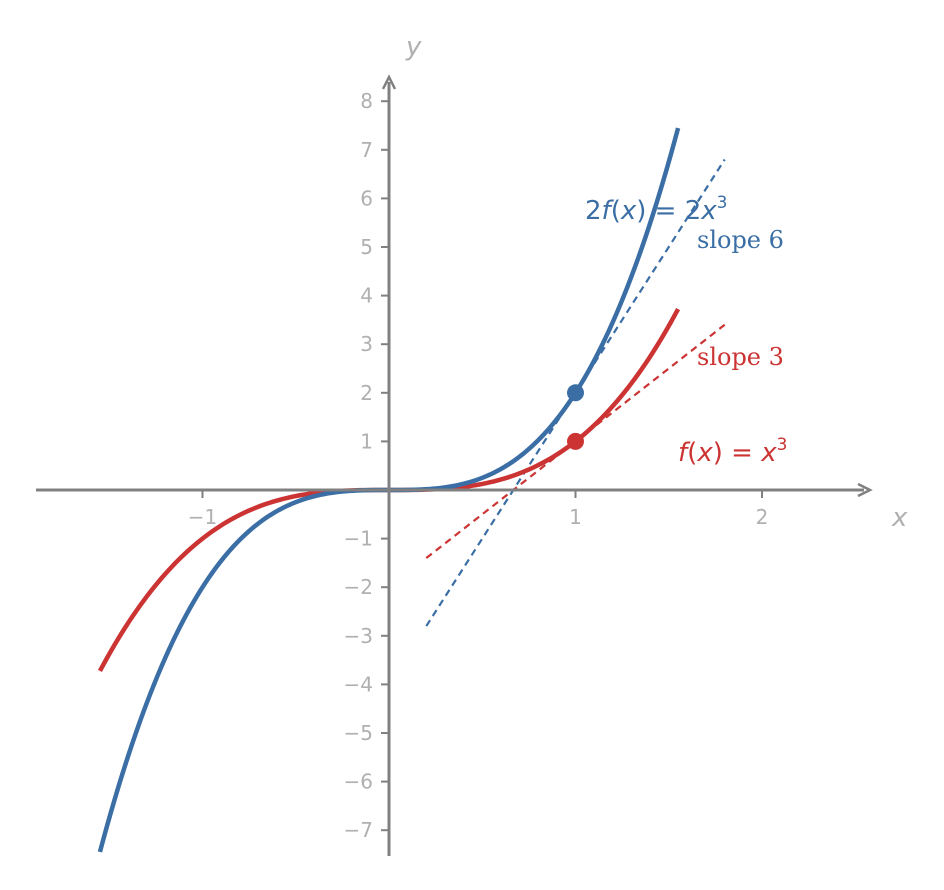 The image size is (944, 890). I want to click on y-tick-label: −1, so click(358, 539).